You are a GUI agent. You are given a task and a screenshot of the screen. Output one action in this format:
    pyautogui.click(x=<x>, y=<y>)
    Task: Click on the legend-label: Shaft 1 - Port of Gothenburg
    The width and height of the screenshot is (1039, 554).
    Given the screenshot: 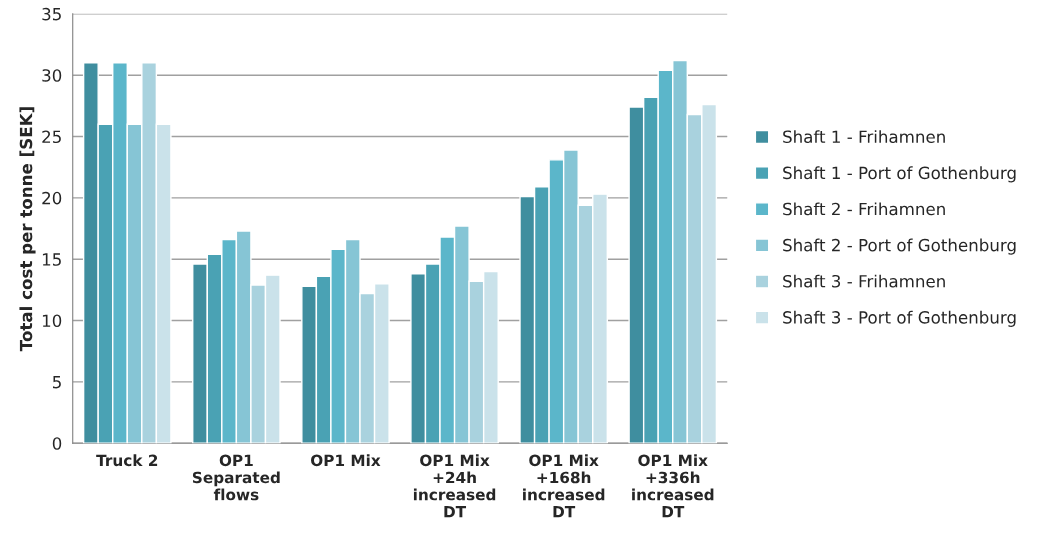 What is the action you would take?
    pyautogui.click(x=899, y=174)
    